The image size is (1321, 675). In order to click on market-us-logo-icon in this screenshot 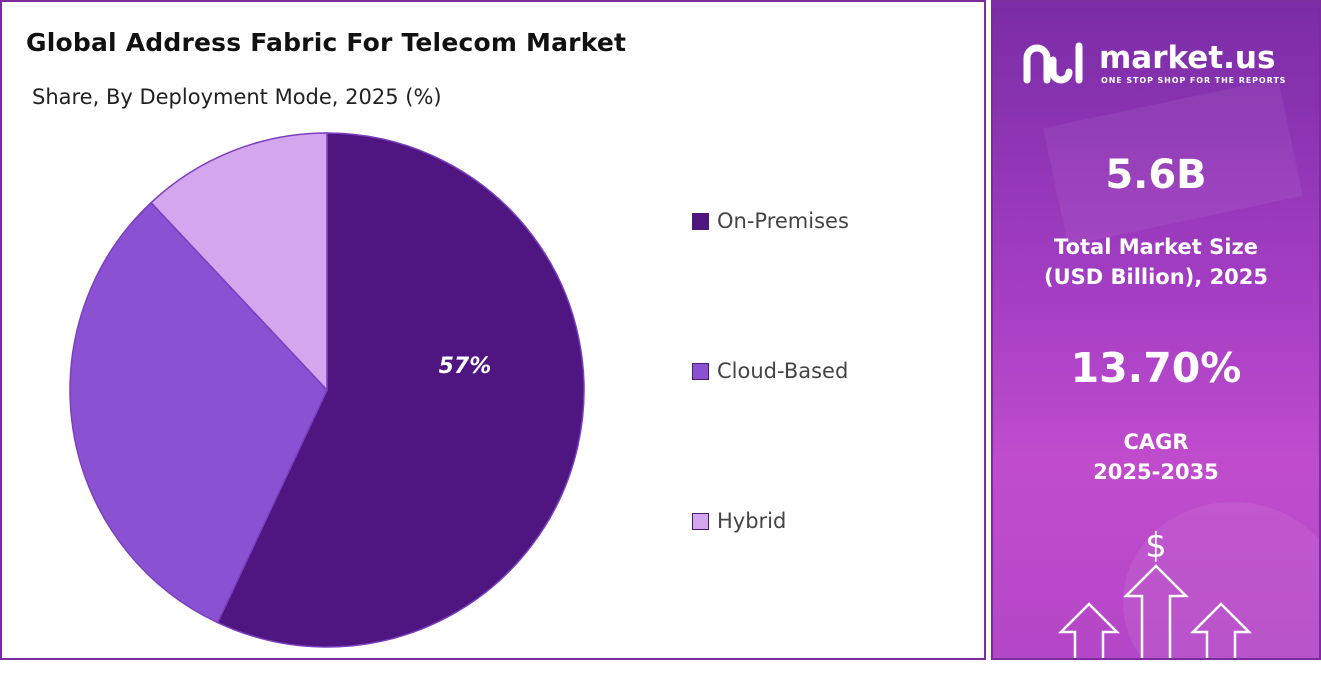, I will do `click(1053, 63)`.